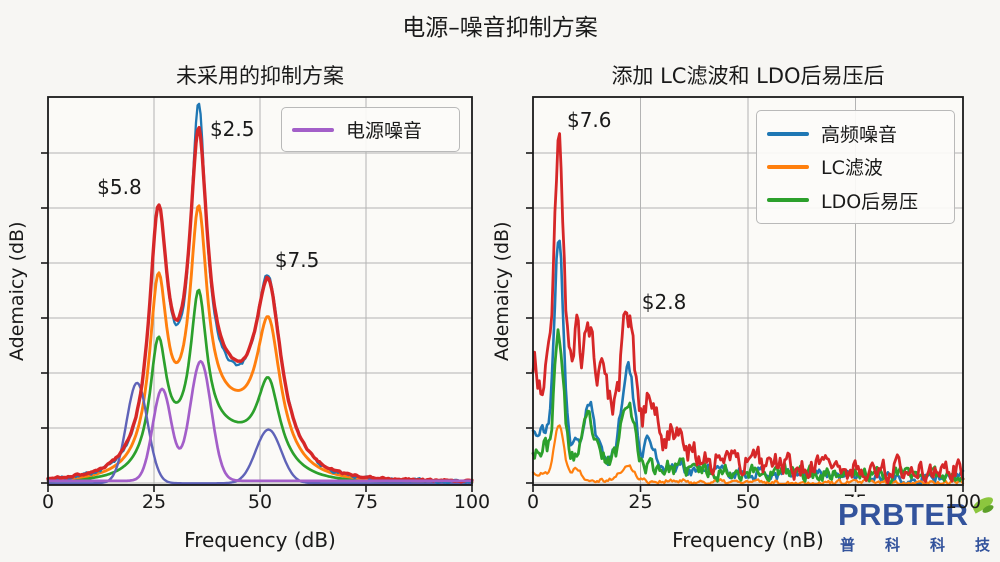 This screenshot has height=562, width=1000. I want to click on legend-item-ldo: LDO后易压, so click(855, 200).